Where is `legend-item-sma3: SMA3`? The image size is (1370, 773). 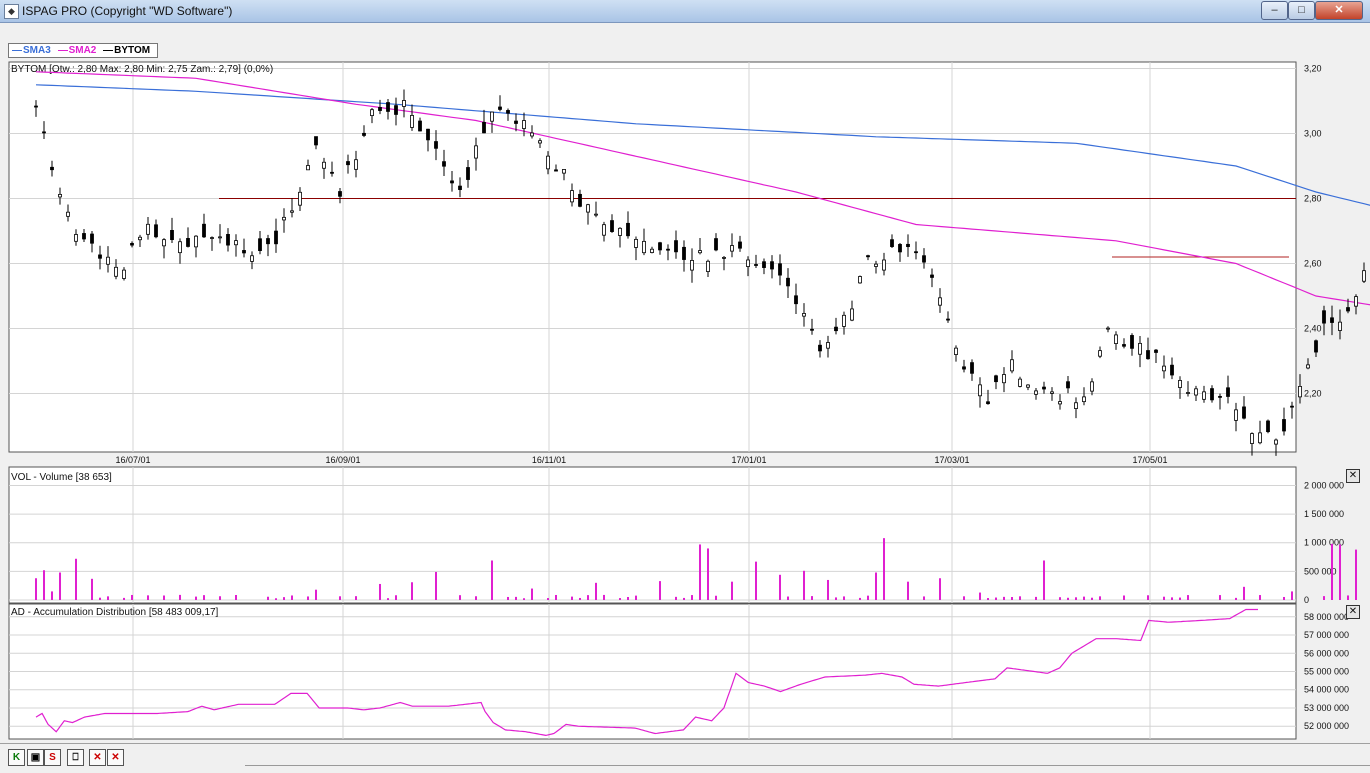 legend-item-sma3: SMA3 is located at coordinates (31, 50).